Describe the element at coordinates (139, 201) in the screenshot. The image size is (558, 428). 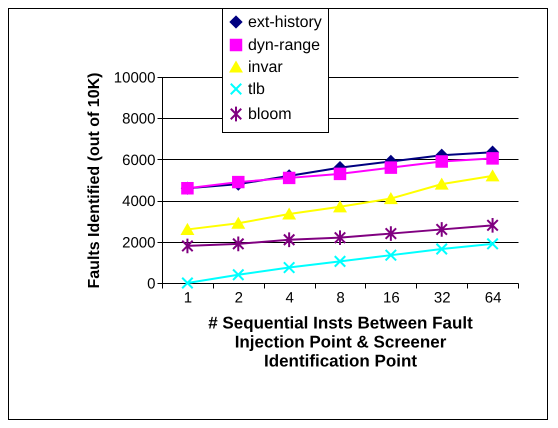
I see `y-tick-label: 4000` at that location.